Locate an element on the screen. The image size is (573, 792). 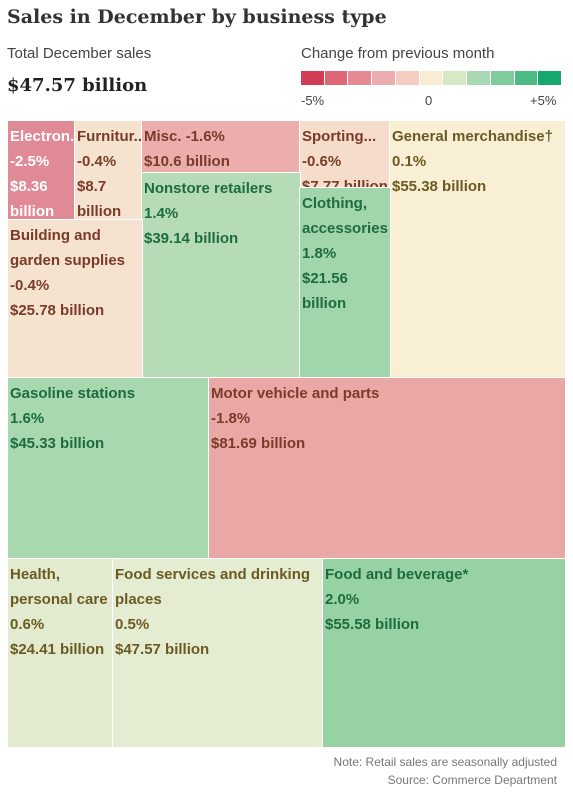
treemap-tile: General merchandise† 0.1% $55.38 billion is located at coordinates (477, 249).